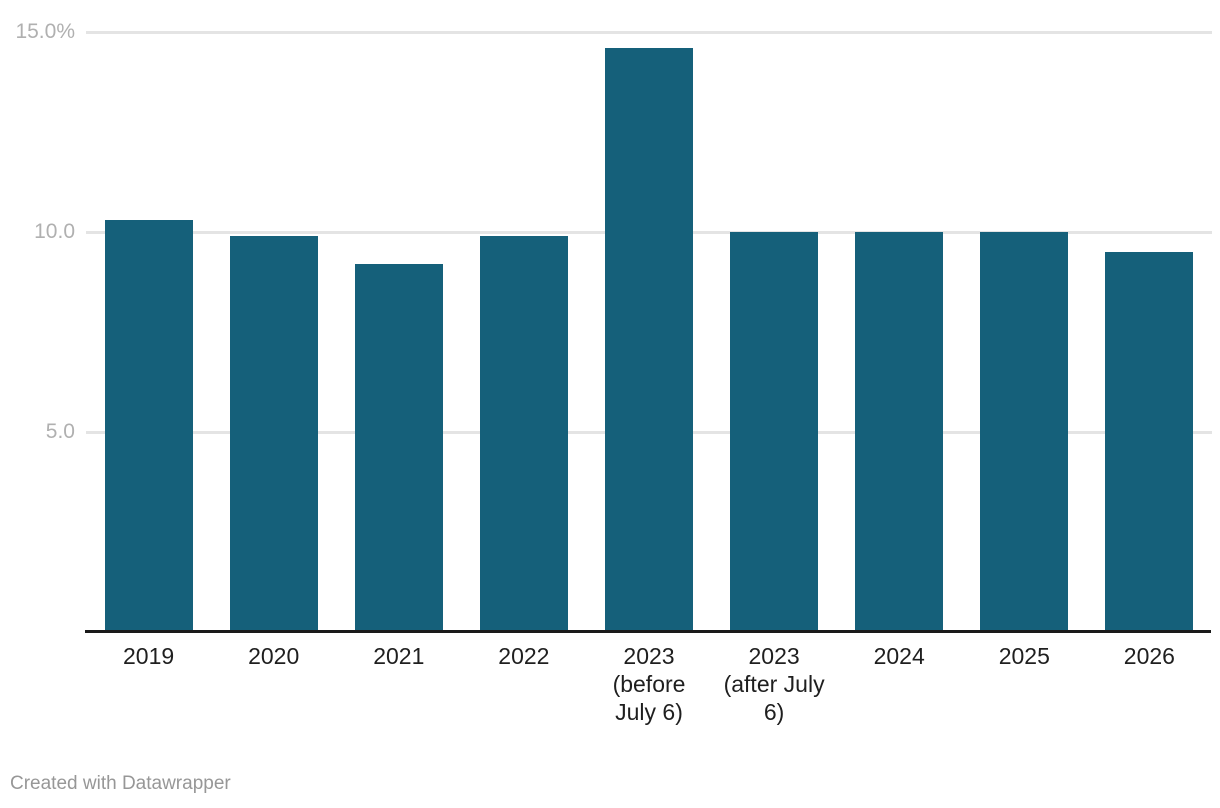  Describe the element at coordinates (54, 231) in the screenshot. I see `y-axis-tick-label: 10.0` at that location.